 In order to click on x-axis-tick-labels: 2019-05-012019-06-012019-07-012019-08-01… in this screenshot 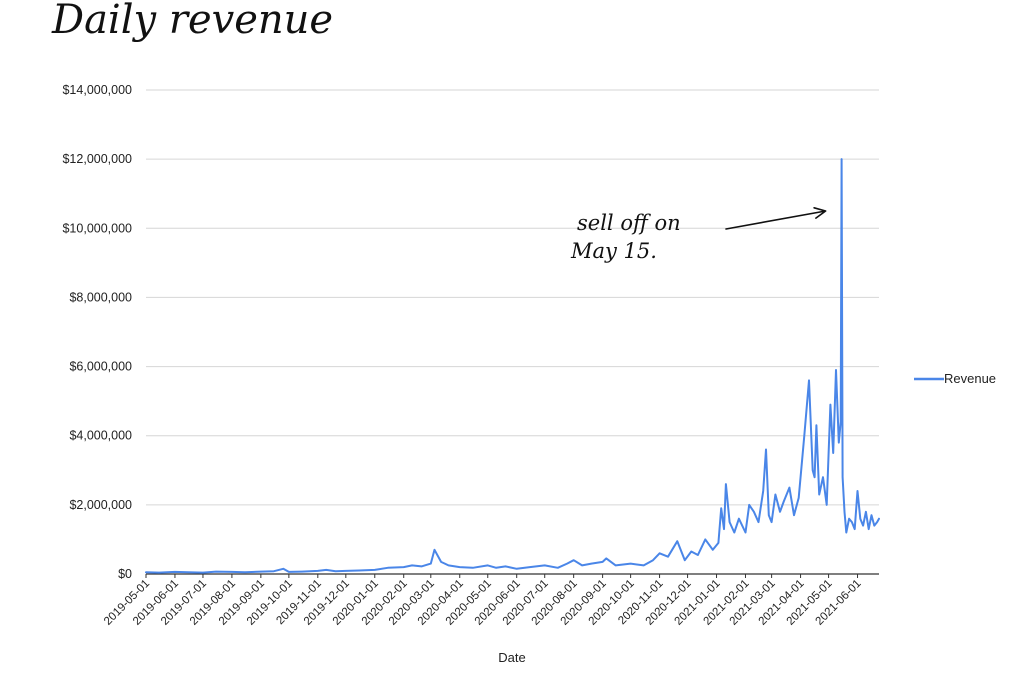, I will do `click(483, 601)`.